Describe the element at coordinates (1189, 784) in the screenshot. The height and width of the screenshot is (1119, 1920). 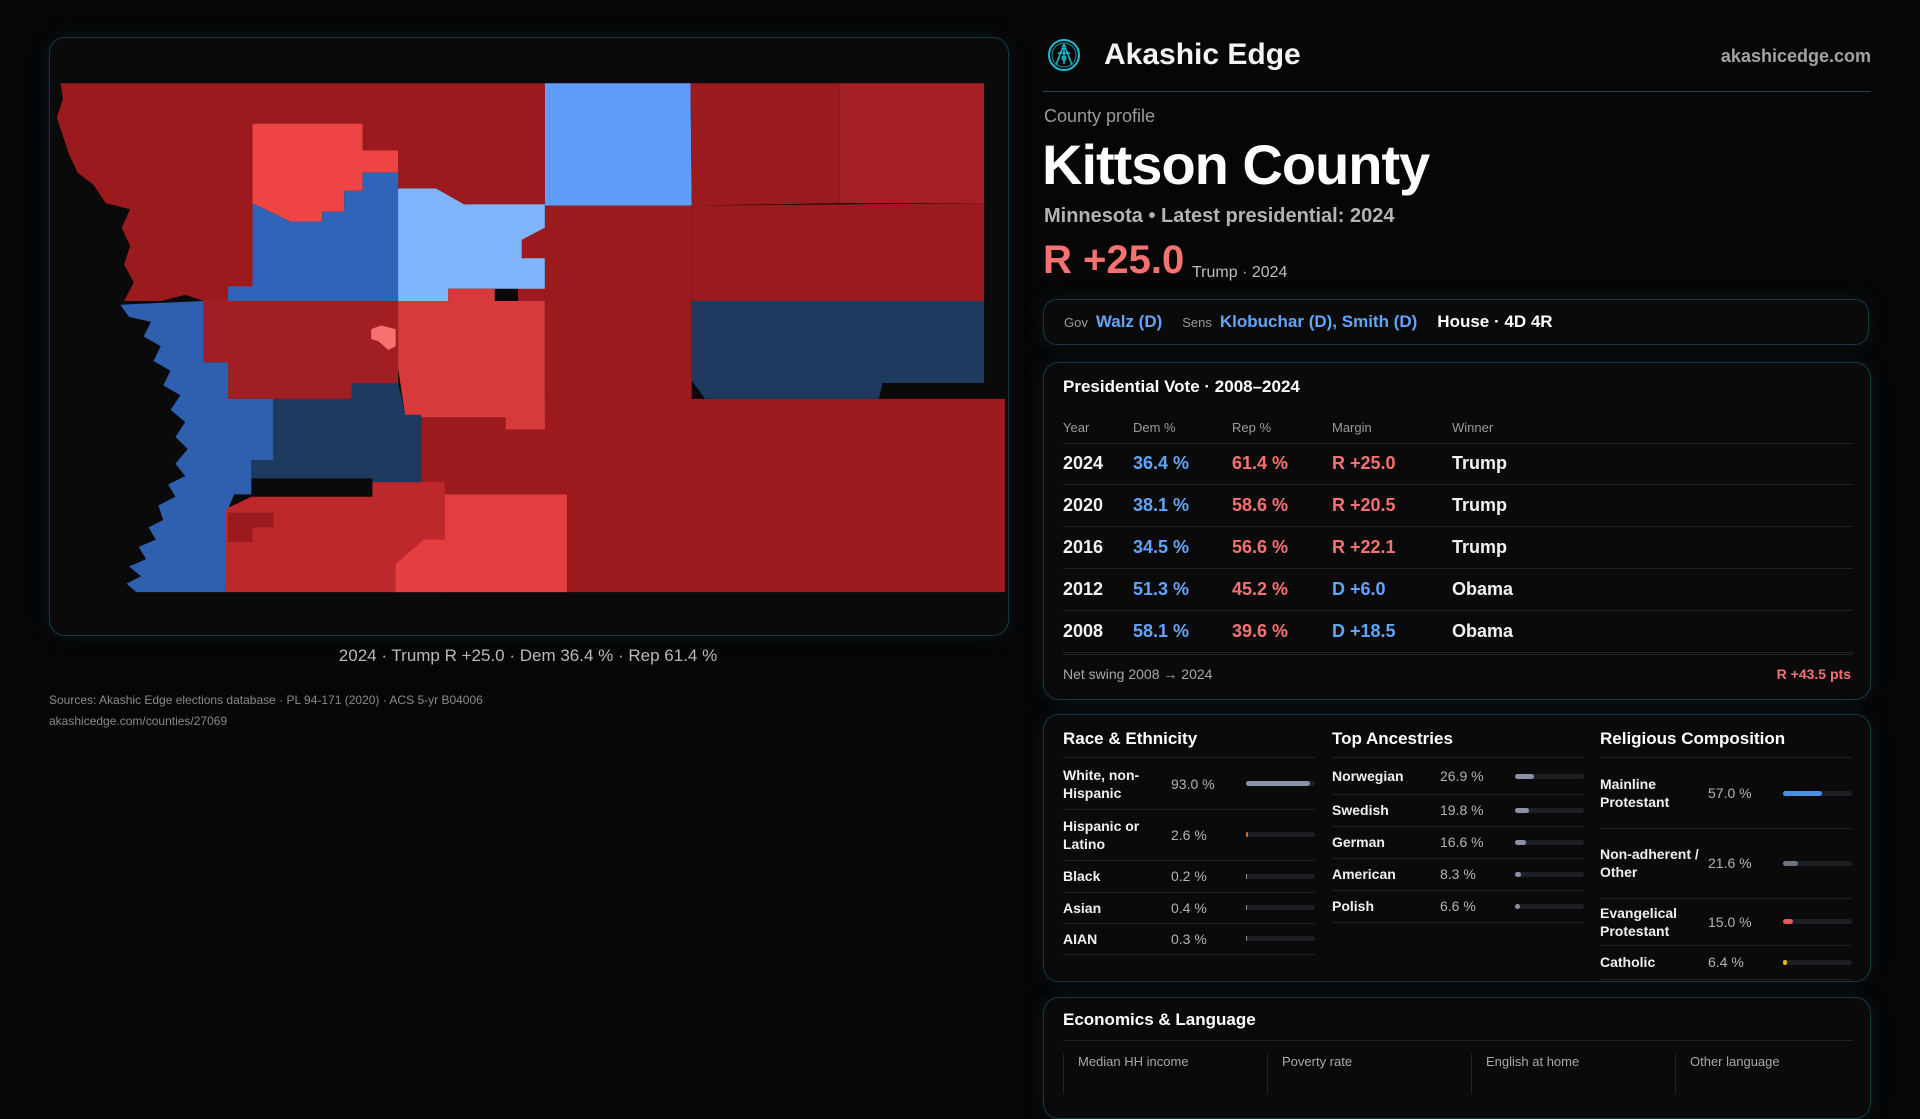
I see `list-item: White, non-Hispanic 93.0 %` at that location.